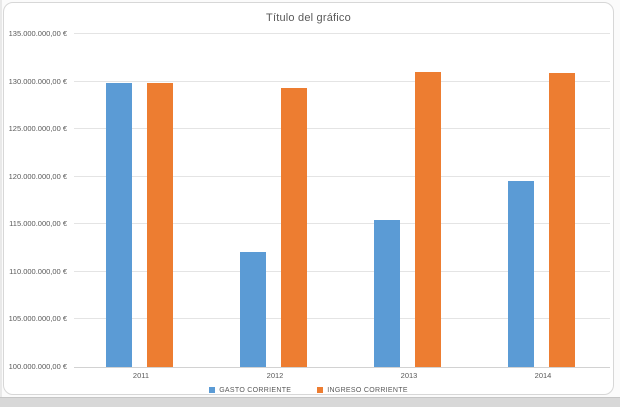  What do you see at coordinates (308, 390) in the screenshot?
I see `legend: GASTO CORRIENTE INGRESO CORRIENTE` at bounding box center [308, 390].